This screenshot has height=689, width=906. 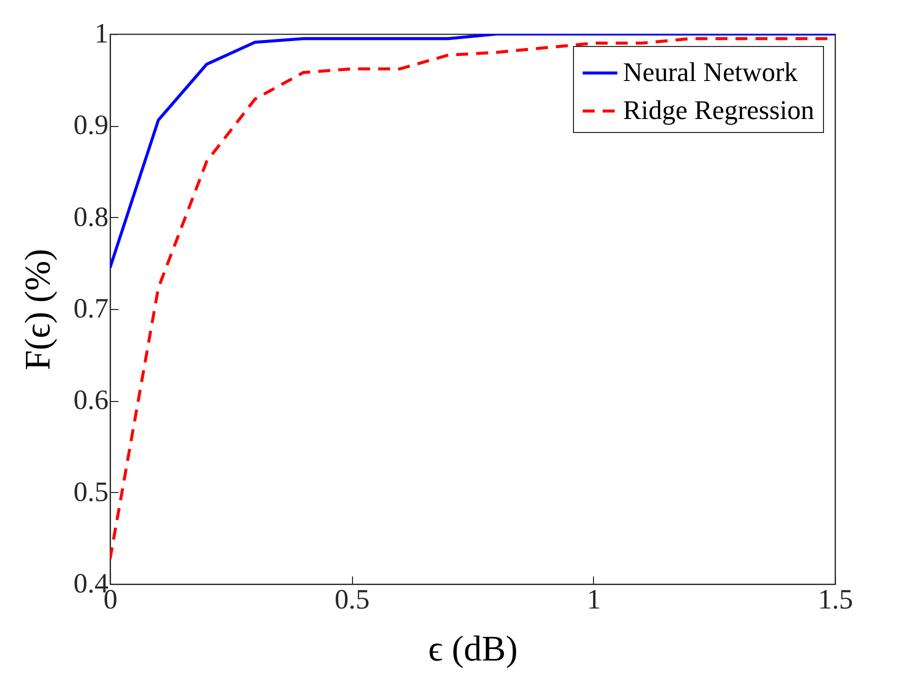 I want to click on x-tick-label: 1.5, so click(x=835, y=600).